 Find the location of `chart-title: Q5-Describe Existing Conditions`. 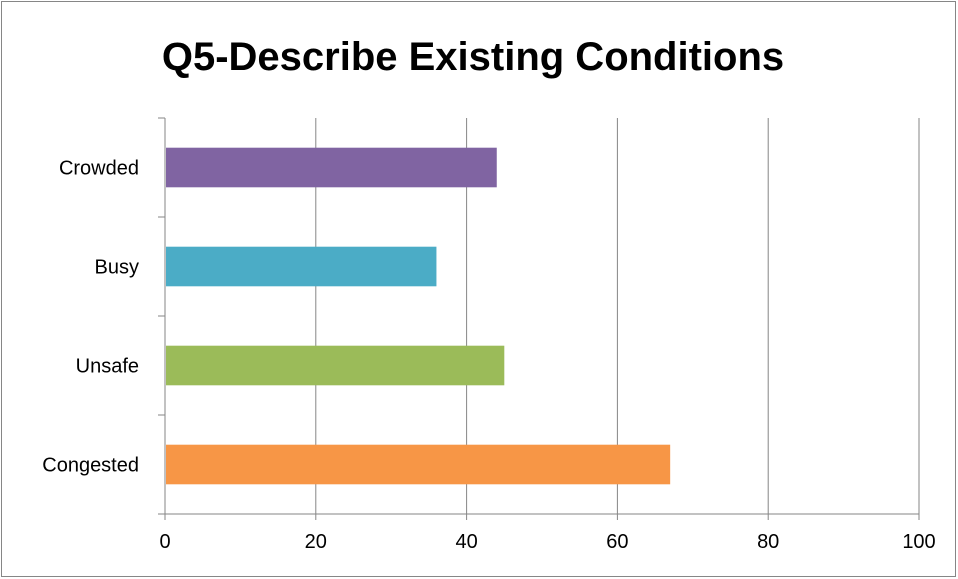

chart-title: Q5-Describe Existing Conditions is located at coordinates (473, 57).